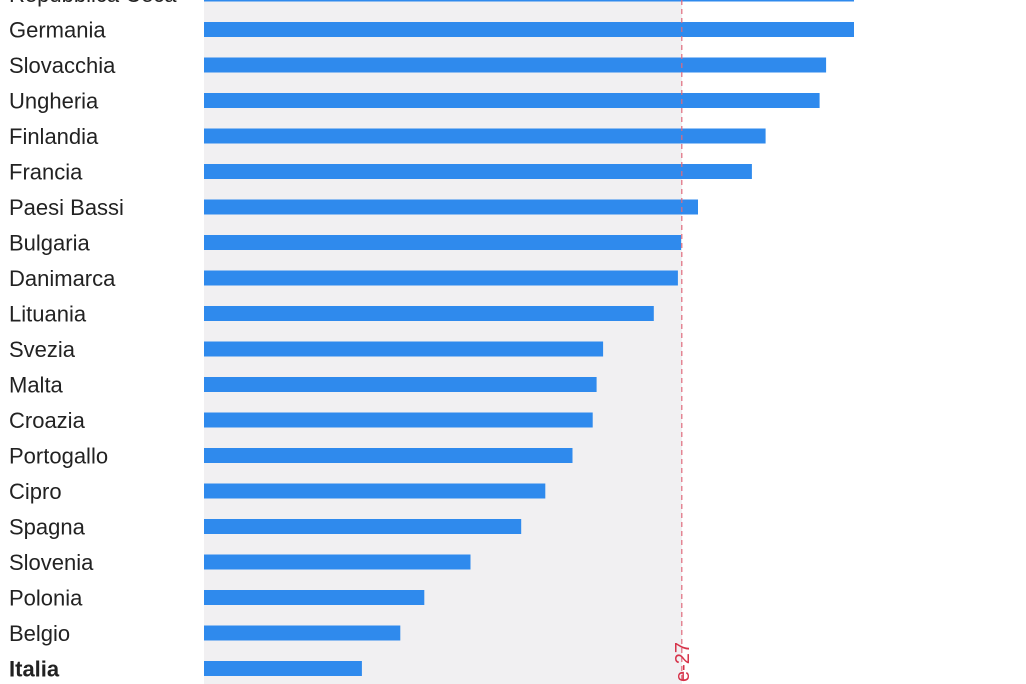 The height and width of the screenshot is (684, 1026). I want to click on bar-italia, so click(283, 668).